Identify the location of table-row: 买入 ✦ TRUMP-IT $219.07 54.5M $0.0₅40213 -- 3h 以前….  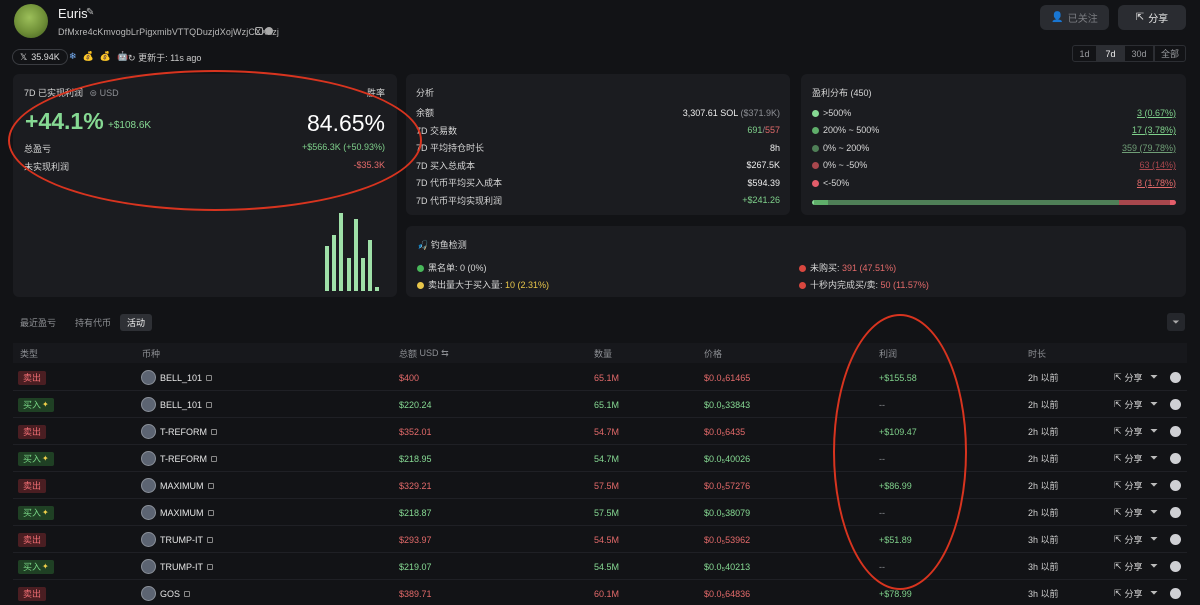
(600, 566).